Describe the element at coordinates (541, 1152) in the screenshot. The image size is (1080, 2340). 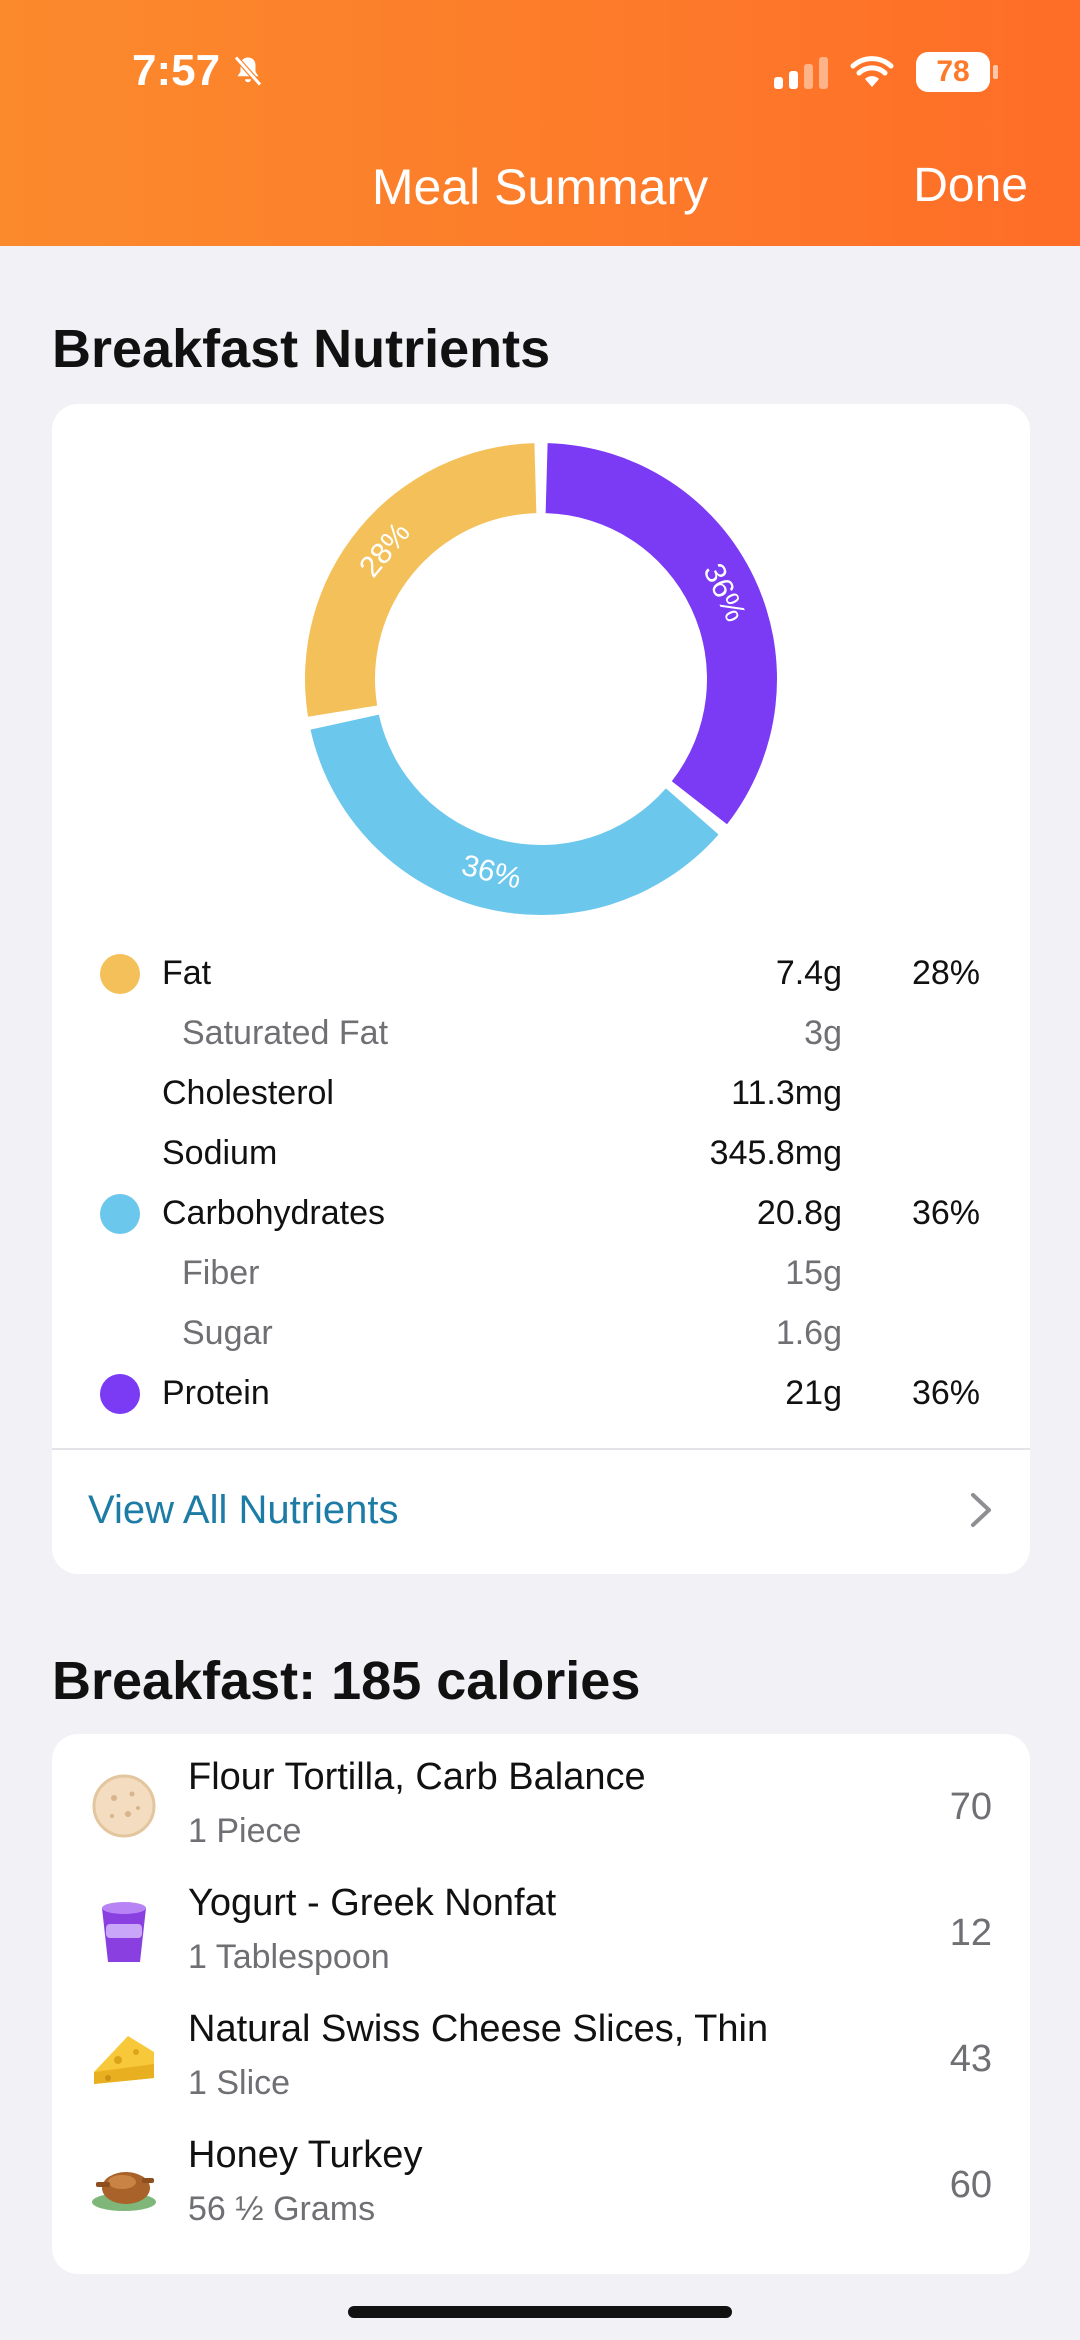
I see `nutrient-row-sodium: Sodium 345.8mg` at that location.